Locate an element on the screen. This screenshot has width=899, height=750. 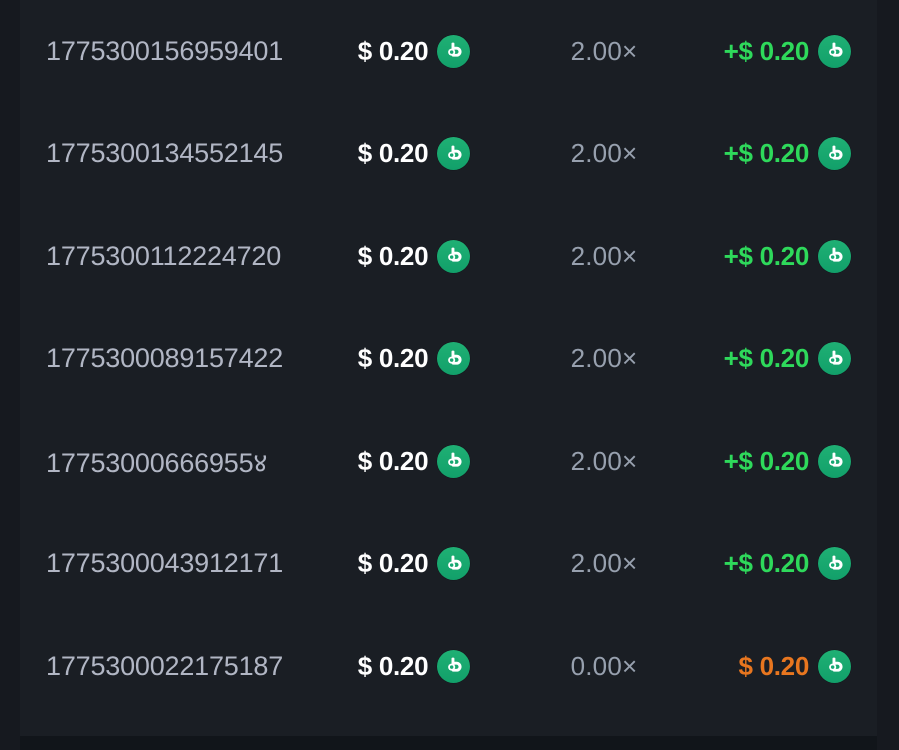
left-gutter is located at coordinates (10, 375).